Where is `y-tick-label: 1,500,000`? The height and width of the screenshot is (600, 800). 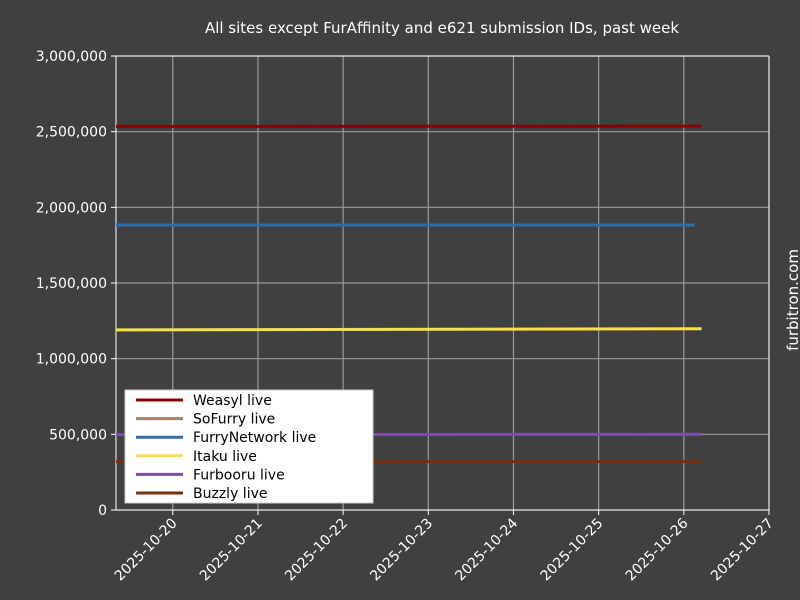 y-tick-label: 1,500,000 is located at coordinates (71, 284).